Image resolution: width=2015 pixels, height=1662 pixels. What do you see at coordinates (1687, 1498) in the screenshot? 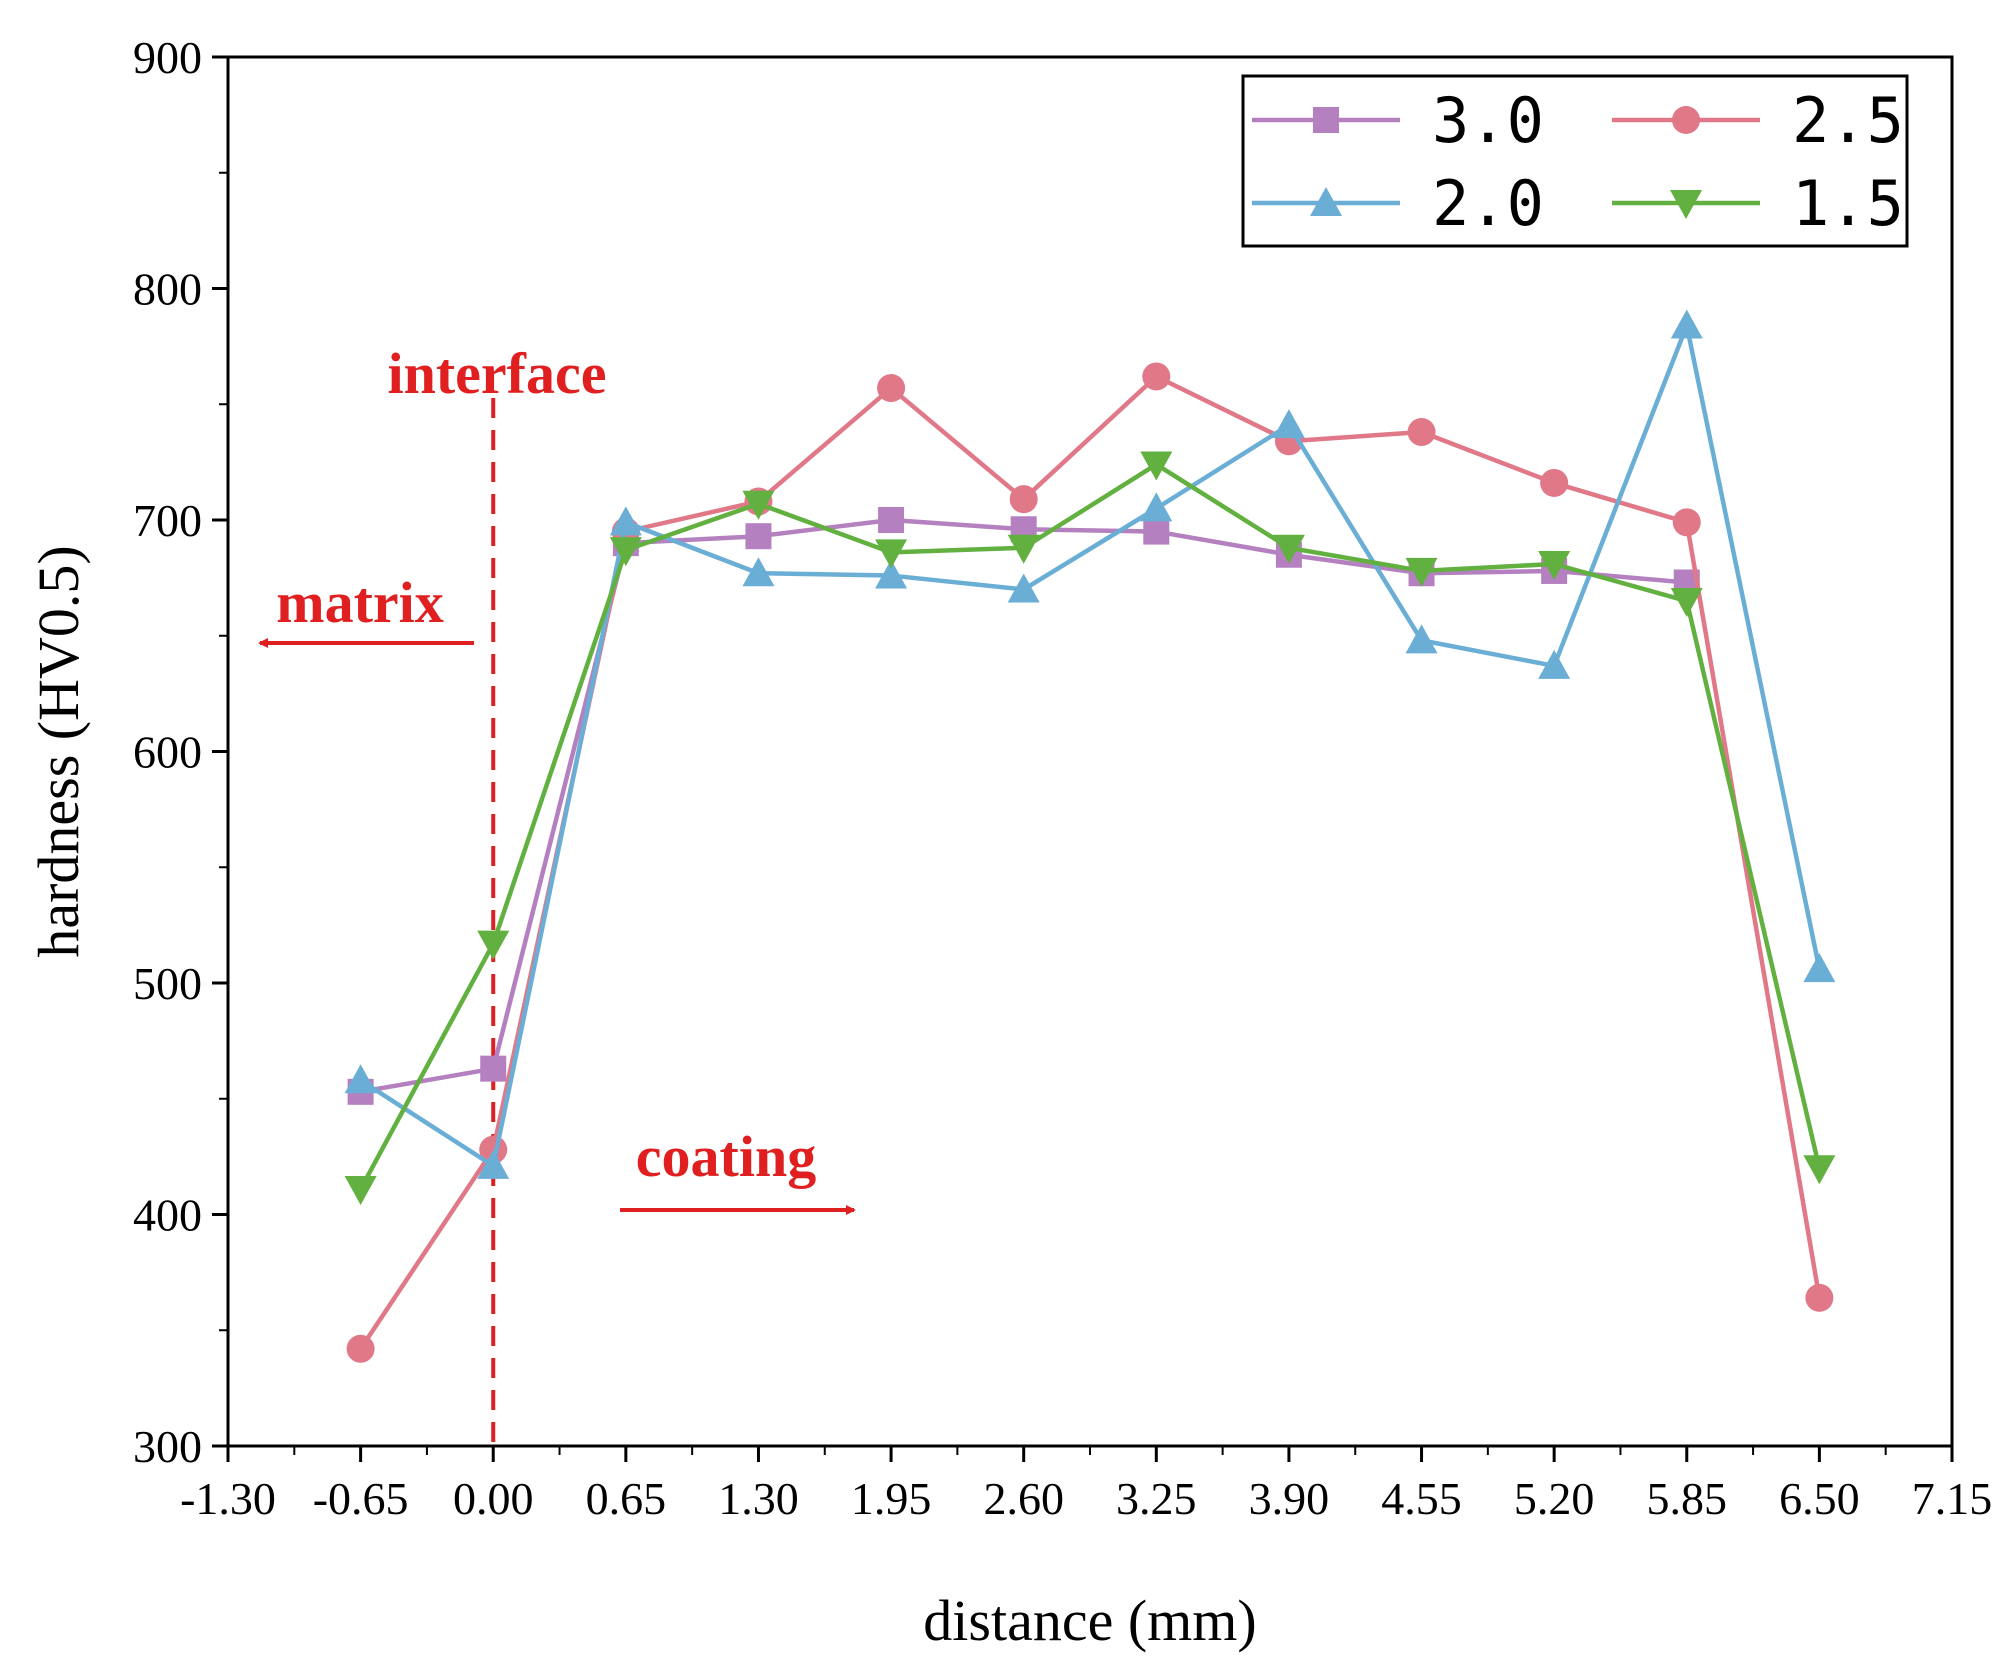
I see `x-tick-label: 5.85` at bounding box center [1687, 1498].